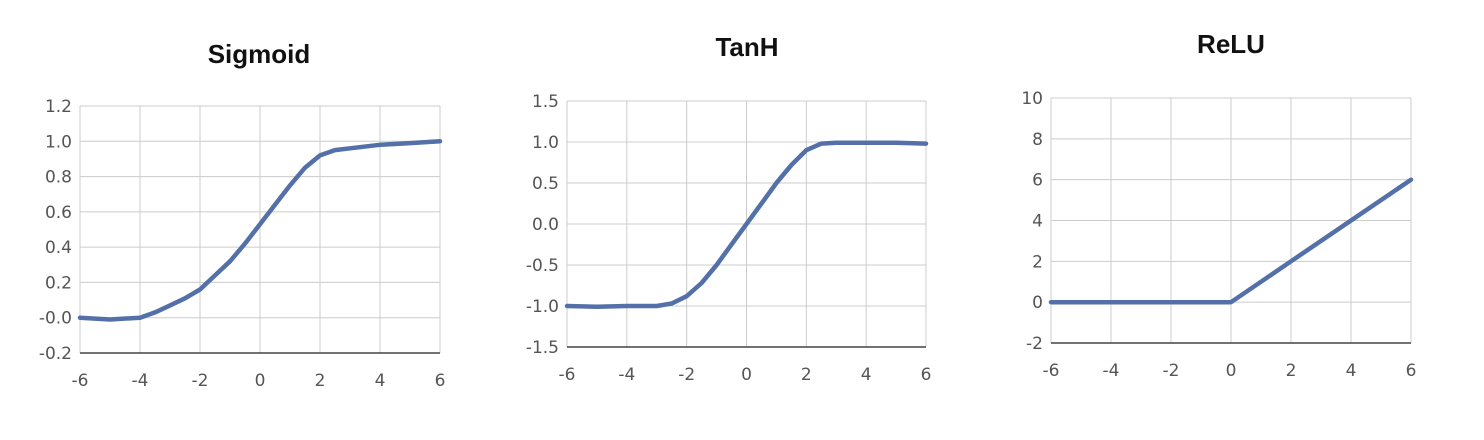  What do you see at coordinates (567, 375) in the screenshot?
I see `tanh-x-tick-label: -6` at bounding box center [567, 375].